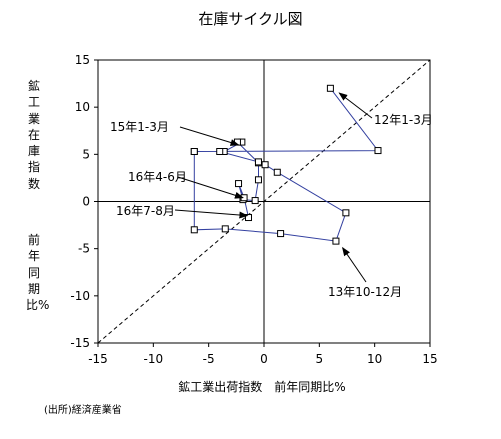 The width and height of the screenshot is (501, 439). Describe the element at coordinates (286, 164) in the screenshot. I see `series-line` at that location.